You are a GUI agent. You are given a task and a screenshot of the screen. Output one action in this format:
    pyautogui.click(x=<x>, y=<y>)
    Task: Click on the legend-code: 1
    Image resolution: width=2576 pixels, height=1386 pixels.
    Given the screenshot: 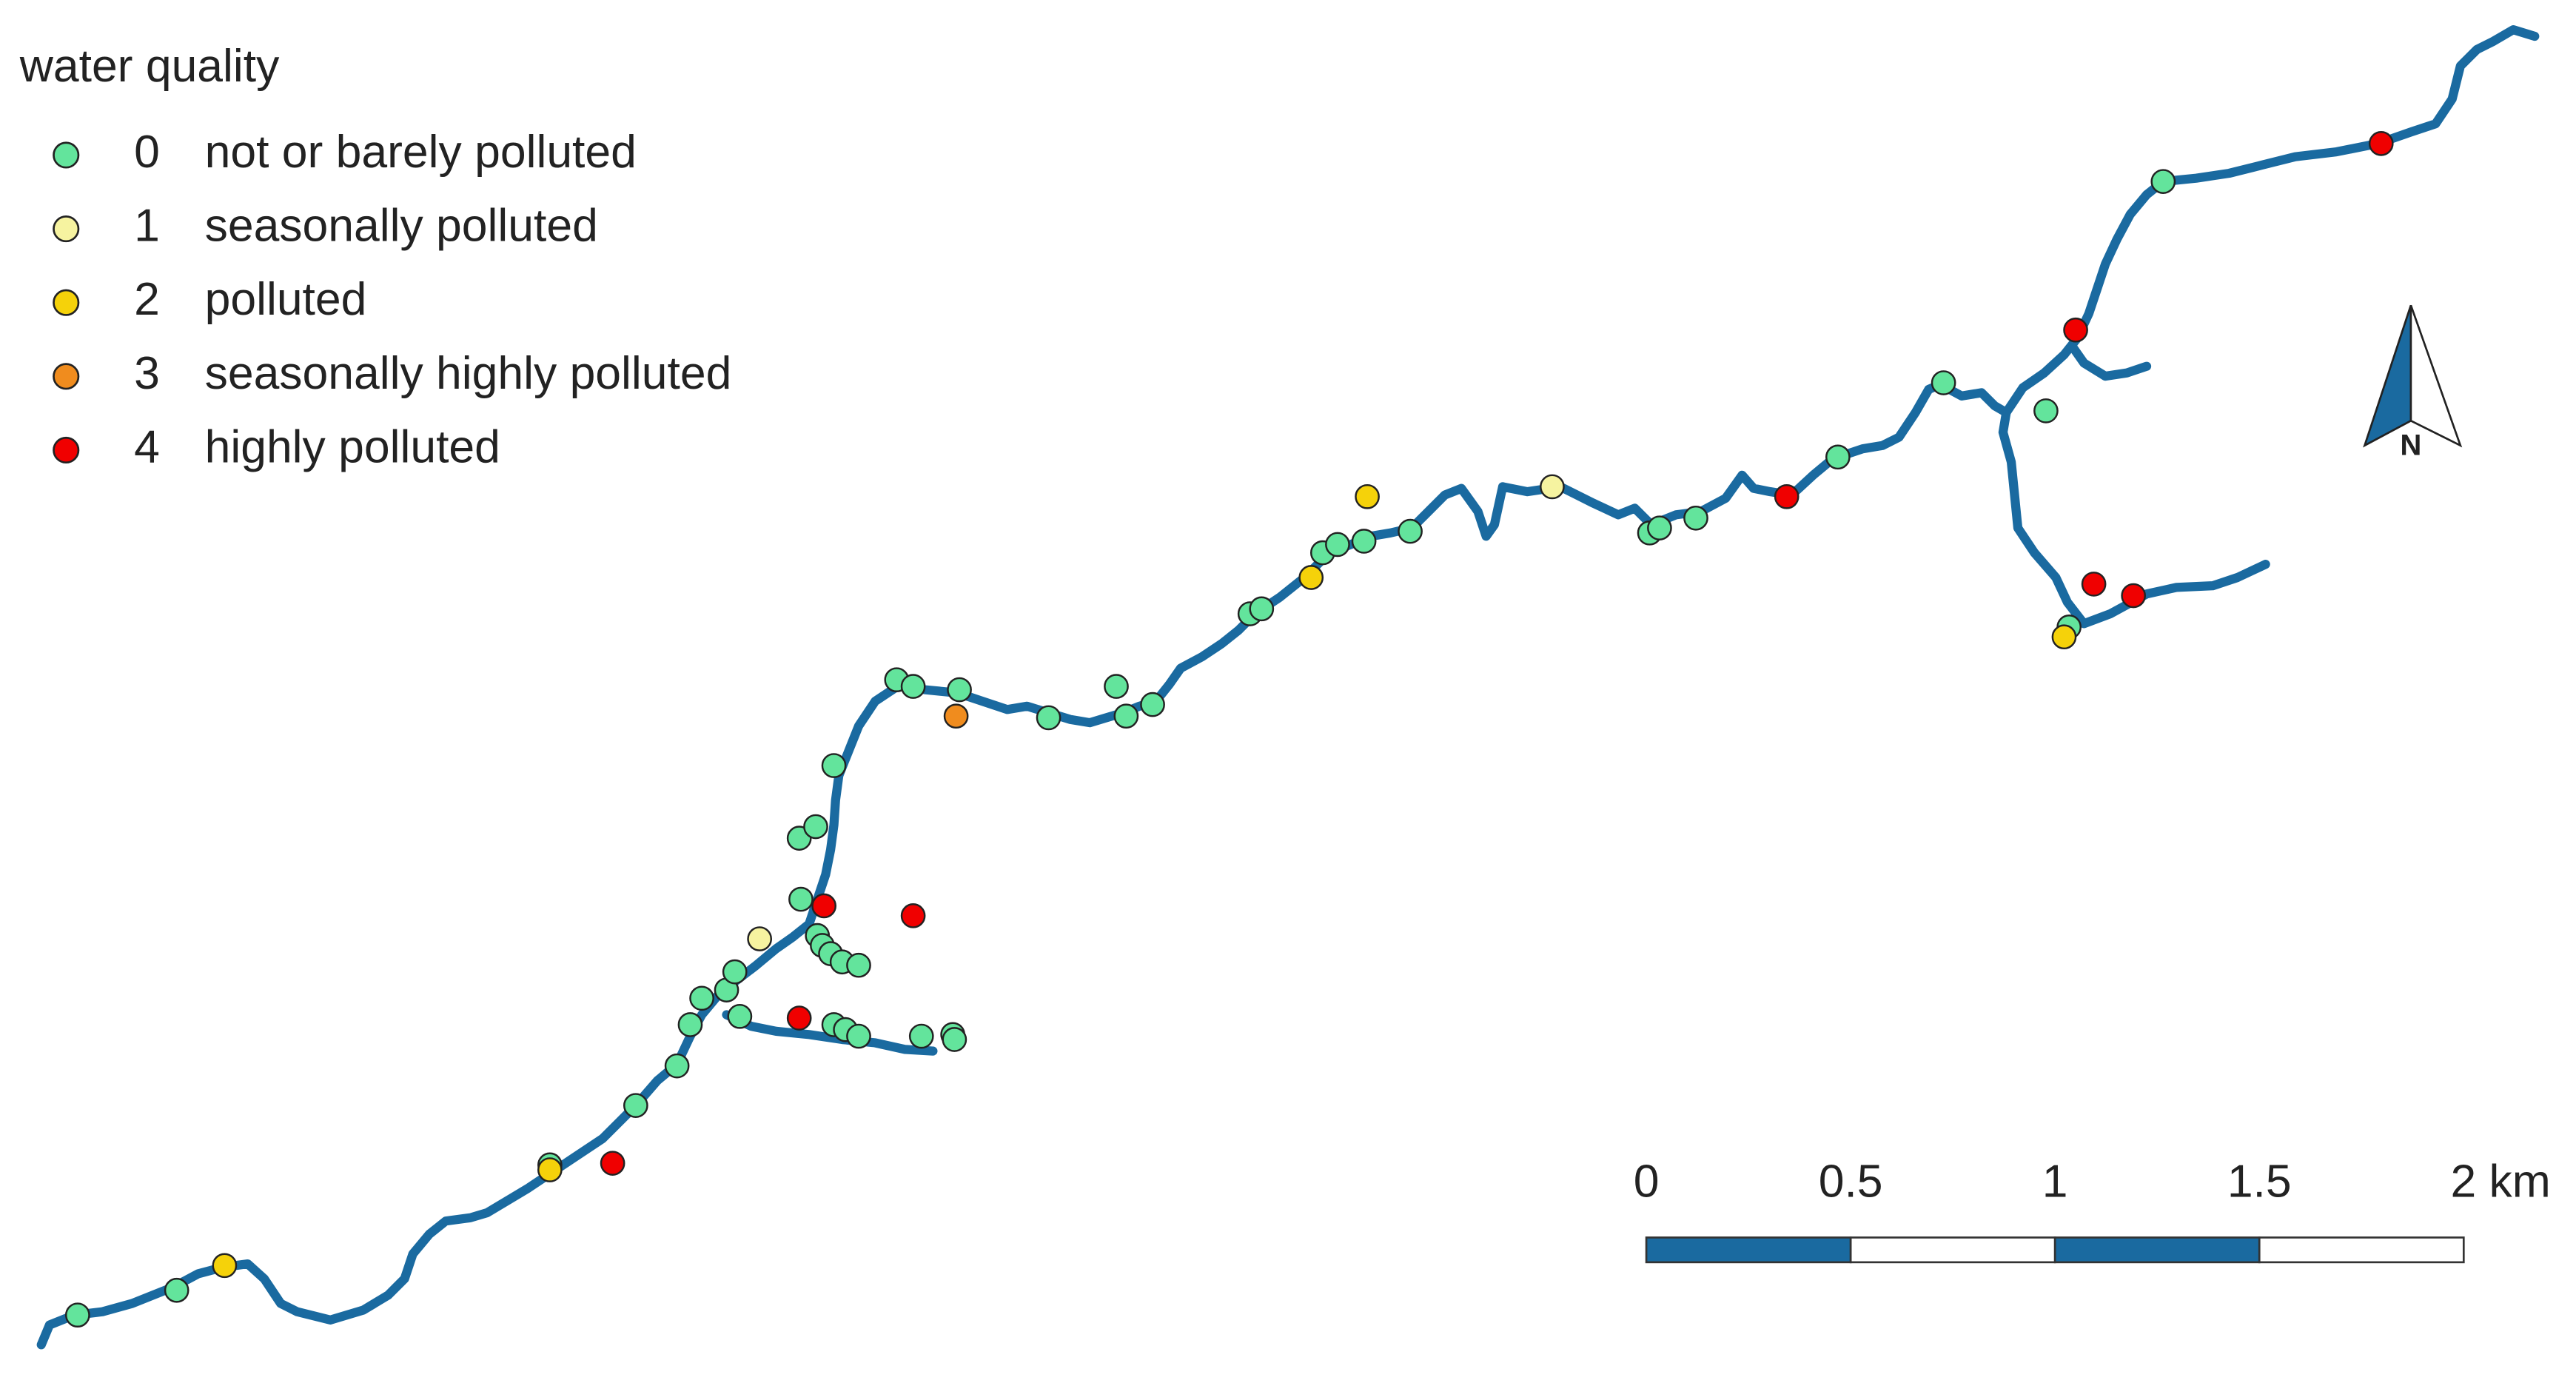 What is the action you would take?
    pyautogui.click(x=147, y=226)
    